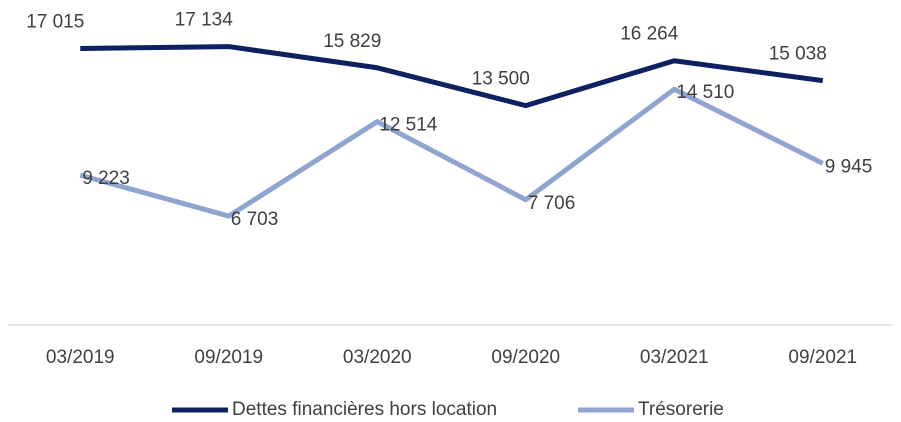 Image resolution: width=901 pixels, height=422 pixels. Describe the element at coordinates (649, 34) in the screenshot. I see `data-label: 16 264` at that location.